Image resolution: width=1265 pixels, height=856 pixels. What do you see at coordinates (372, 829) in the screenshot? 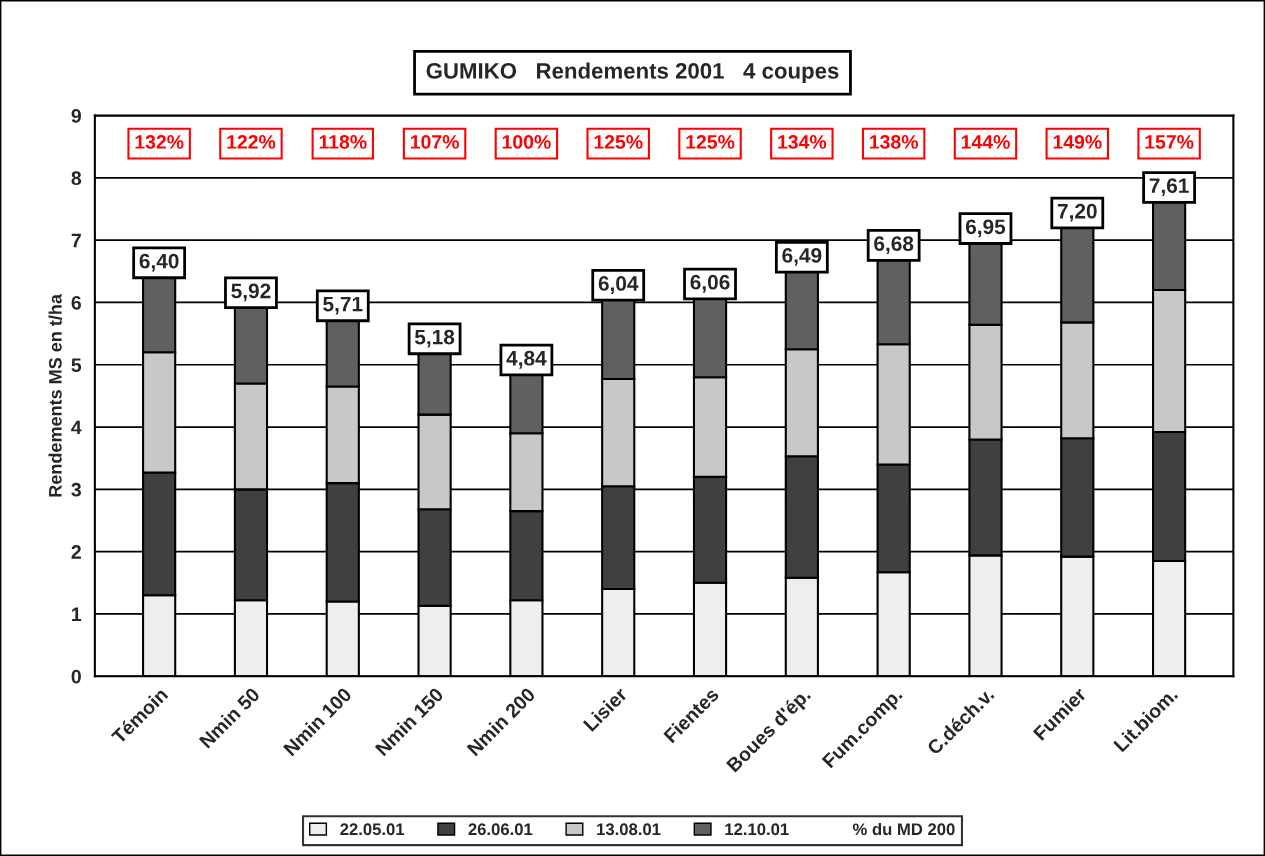
I see `legend-label: 22.05.01` at bounding box center [372, 829].